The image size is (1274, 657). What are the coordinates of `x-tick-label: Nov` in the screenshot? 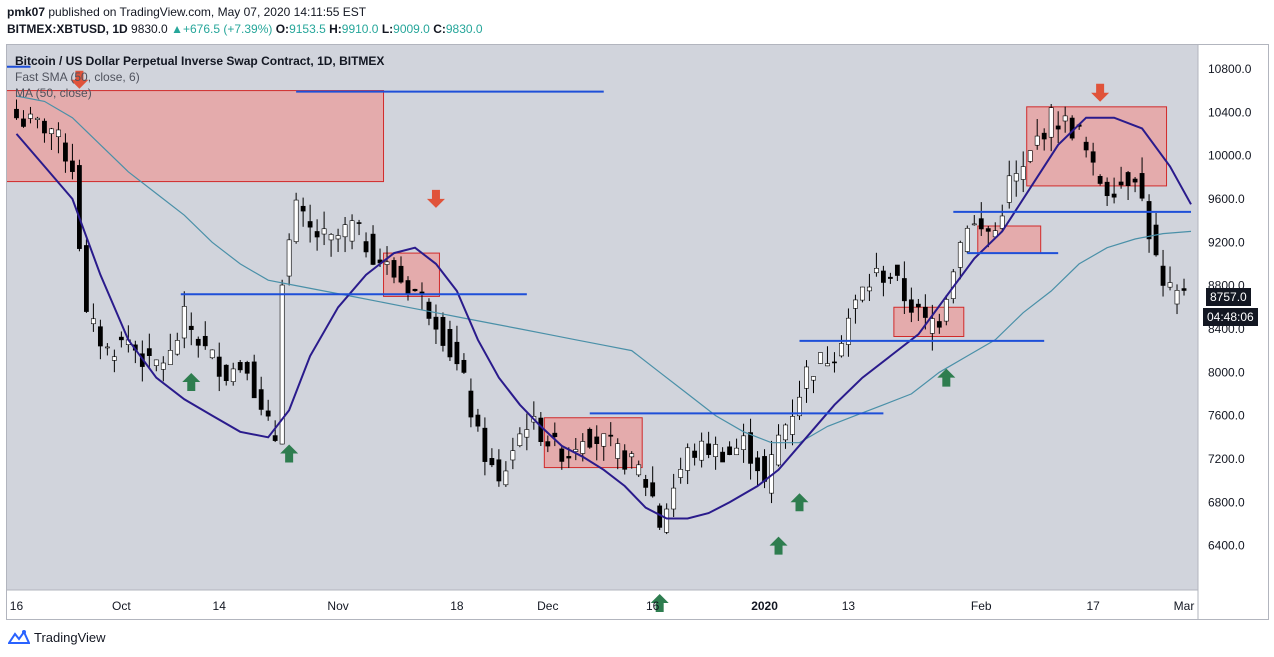 It's located at (337, 606).